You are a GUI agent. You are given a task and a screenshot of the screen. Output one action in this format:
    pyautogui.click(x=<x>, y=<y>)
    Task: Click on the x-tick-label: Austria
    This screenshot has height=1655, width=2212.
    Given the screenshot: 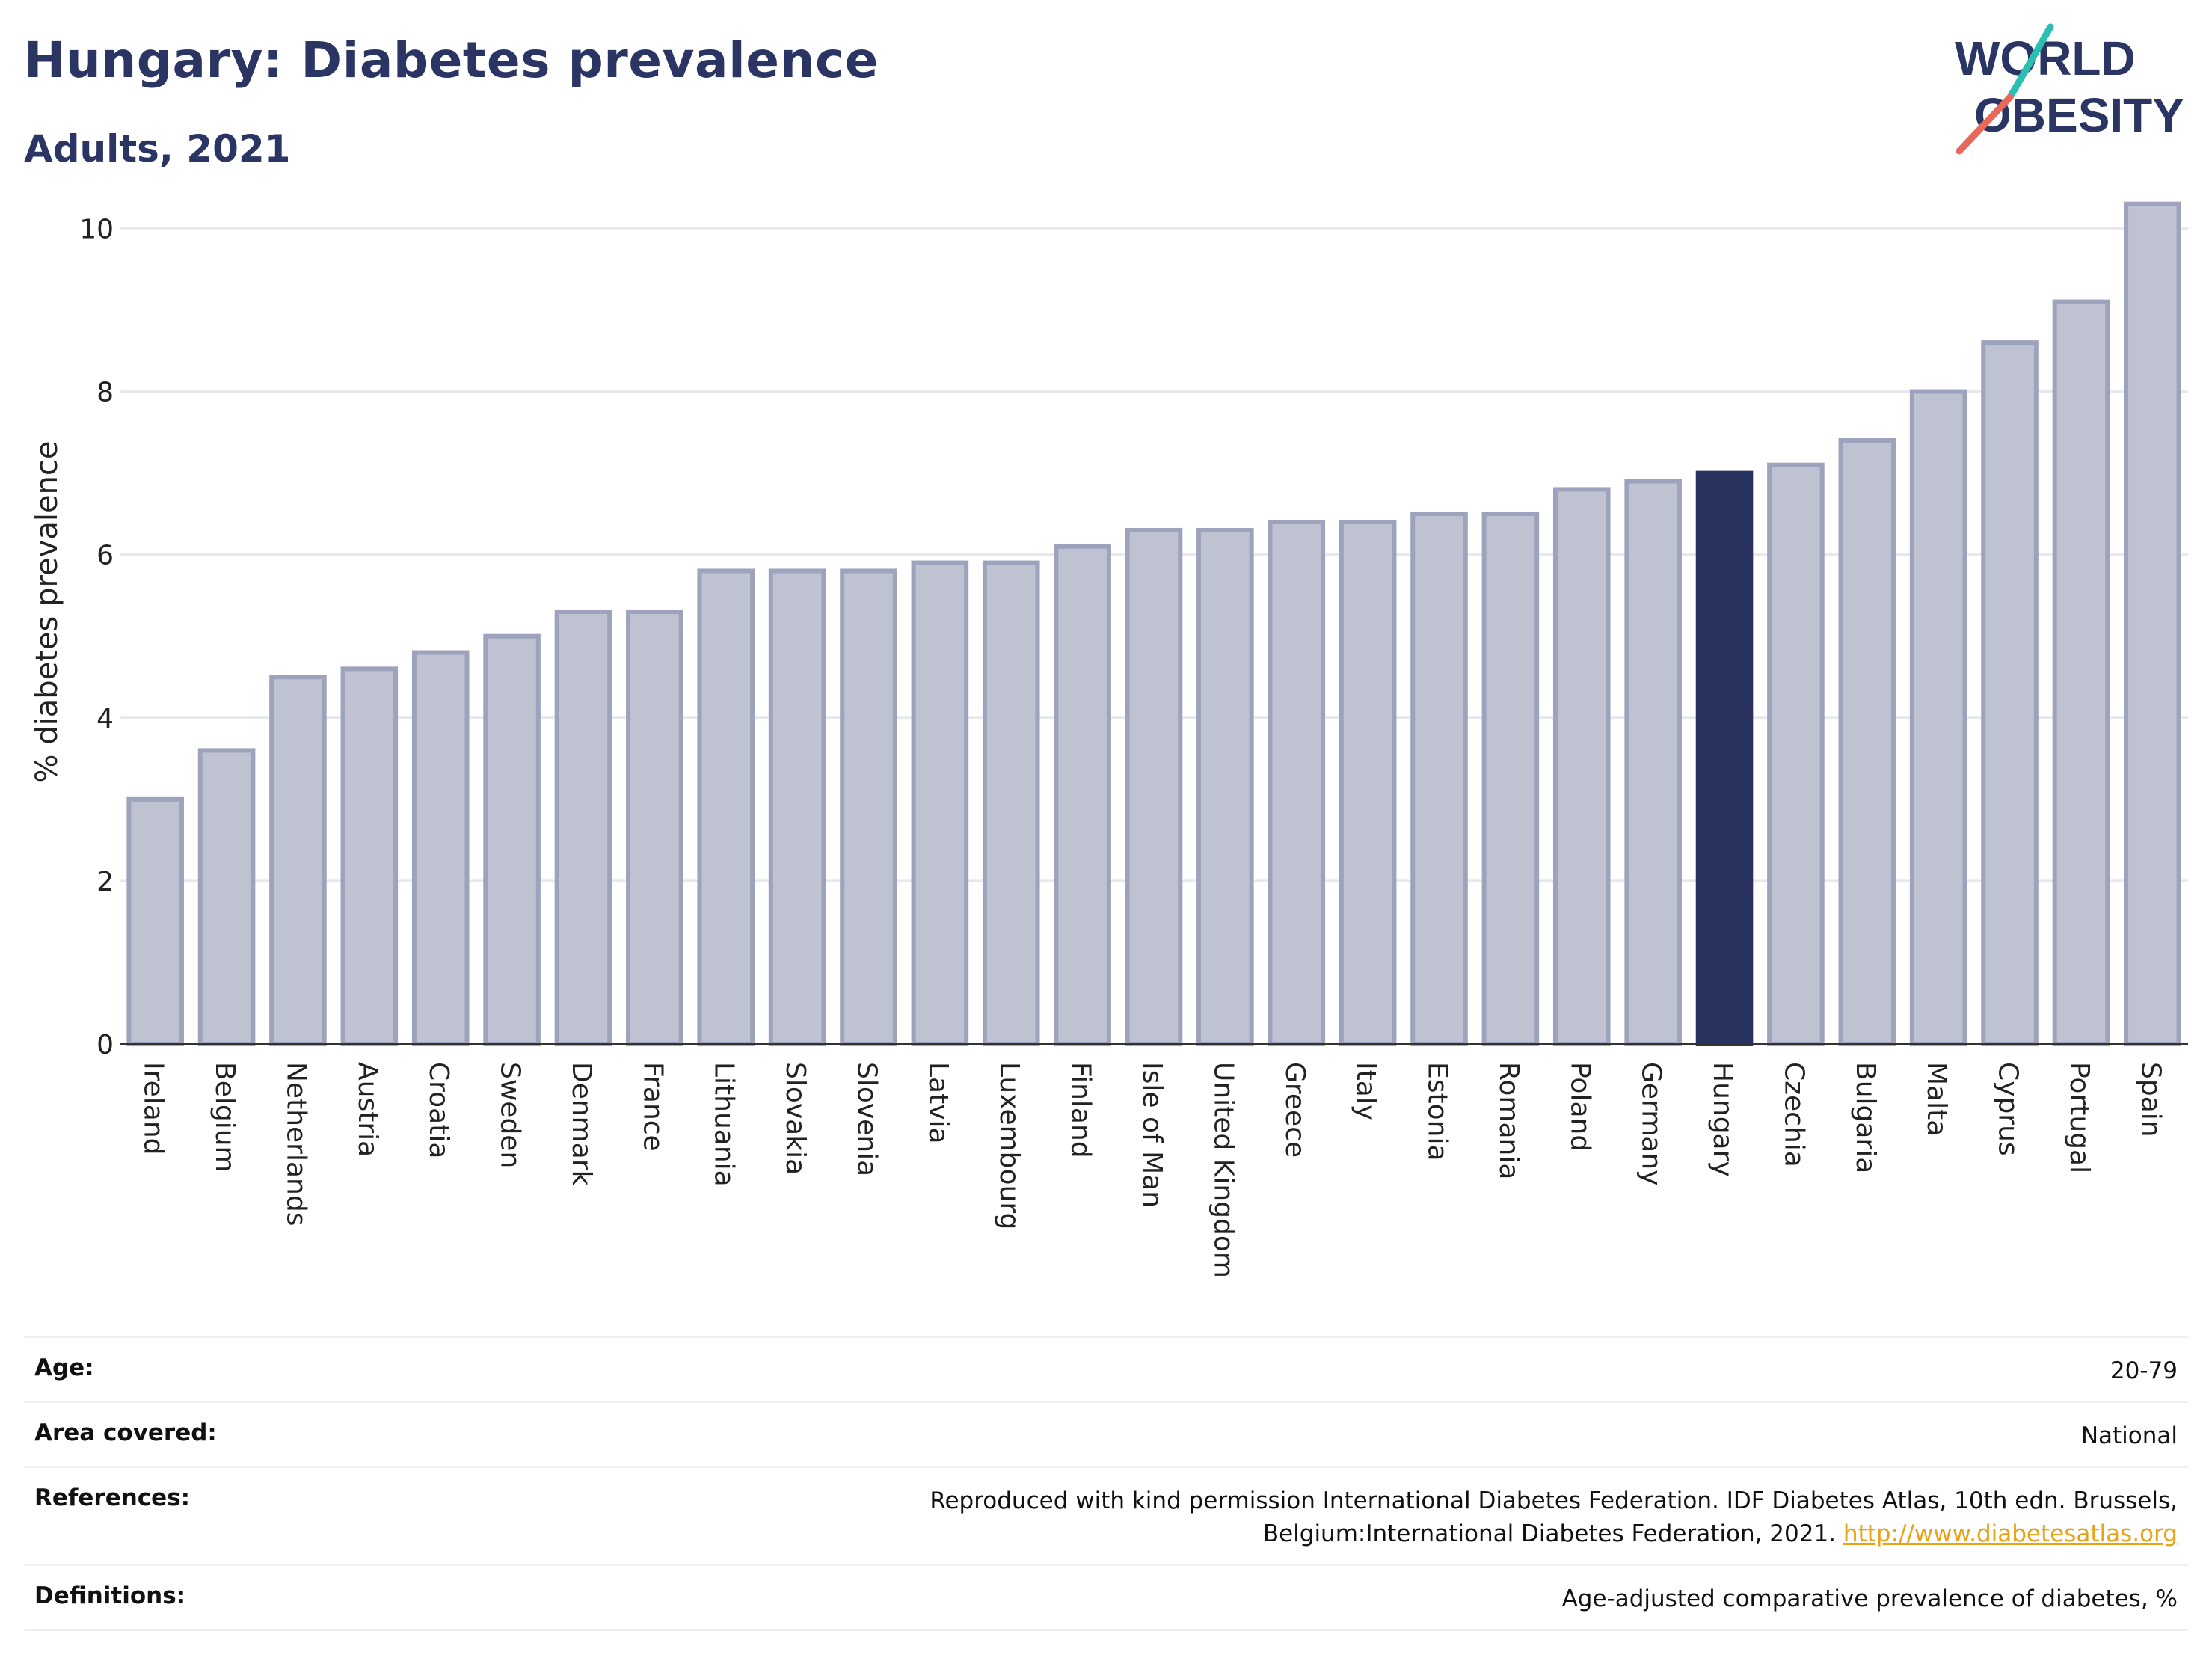 What is the action you would take?
    pyautogui.click(x=367, y=1109)
    